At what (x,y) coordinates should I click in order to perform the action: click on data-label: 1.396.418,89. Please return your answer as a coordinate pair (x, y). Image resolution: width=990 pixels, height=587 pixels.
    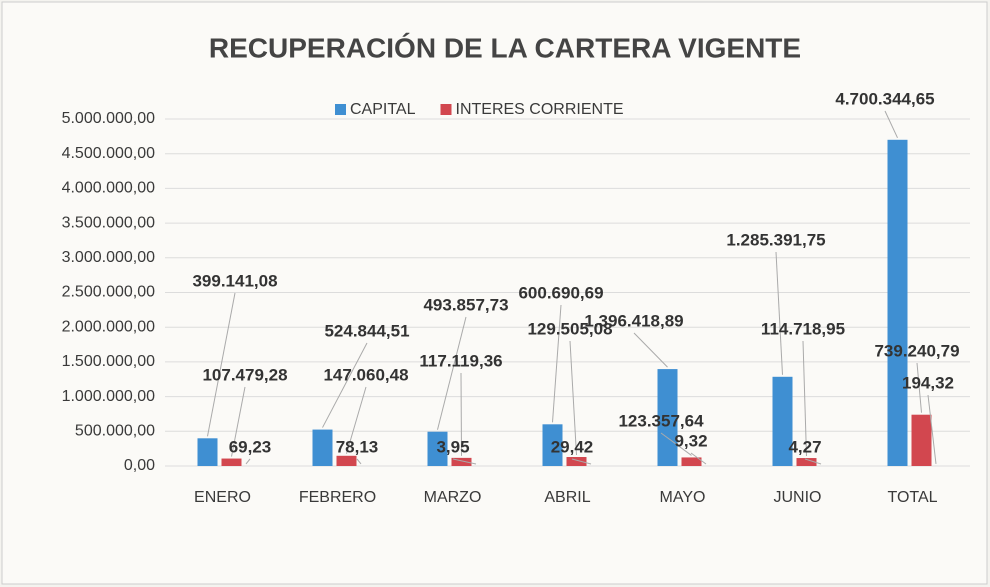
    Looking at the image, I should click on (633, 320).